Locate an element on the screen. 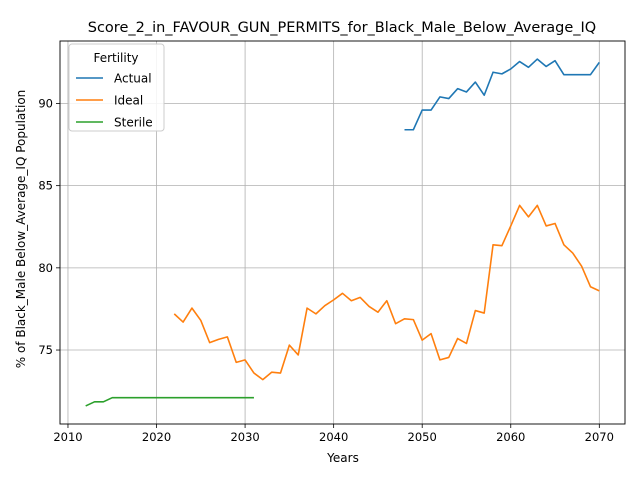 The image size is (640, 484). x-tick-label: 2010 is located at coordinates (67, 437).